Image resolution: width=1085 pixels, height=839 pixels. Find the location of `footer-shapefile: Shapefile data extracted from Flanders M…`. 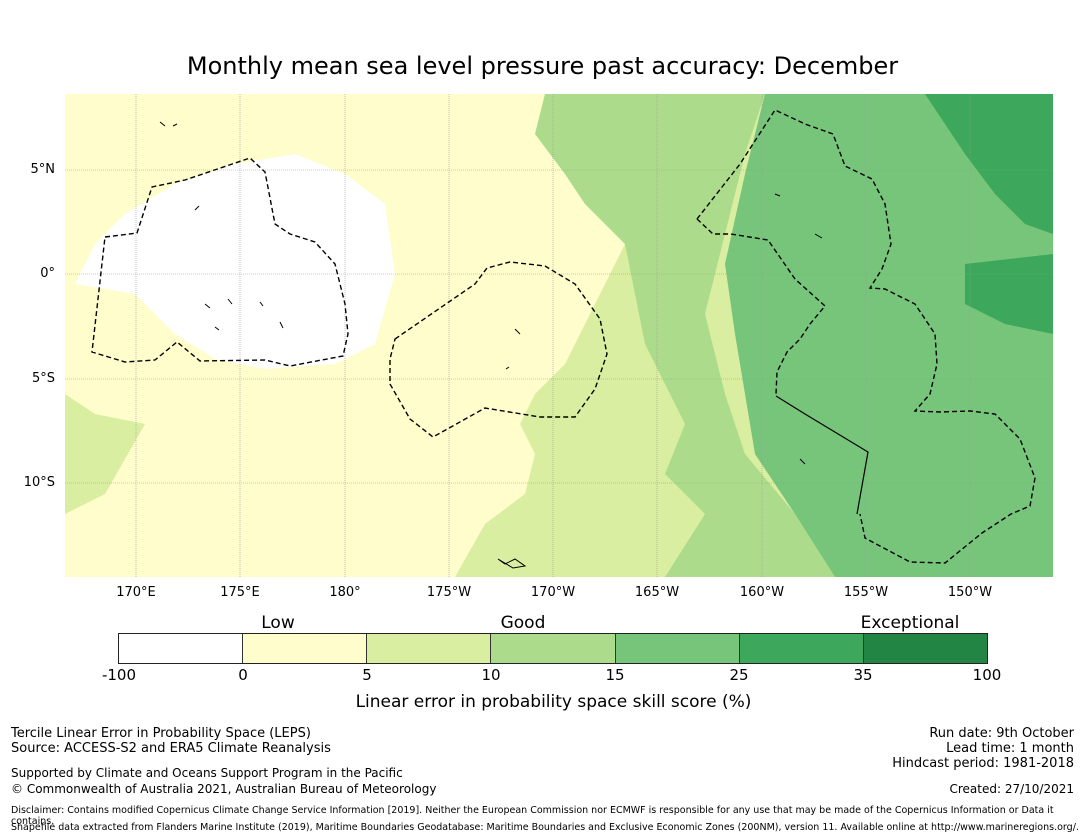

footer-shapefile: Shapefile data extracted from Flanders M… is located at coordinates (545, 827).